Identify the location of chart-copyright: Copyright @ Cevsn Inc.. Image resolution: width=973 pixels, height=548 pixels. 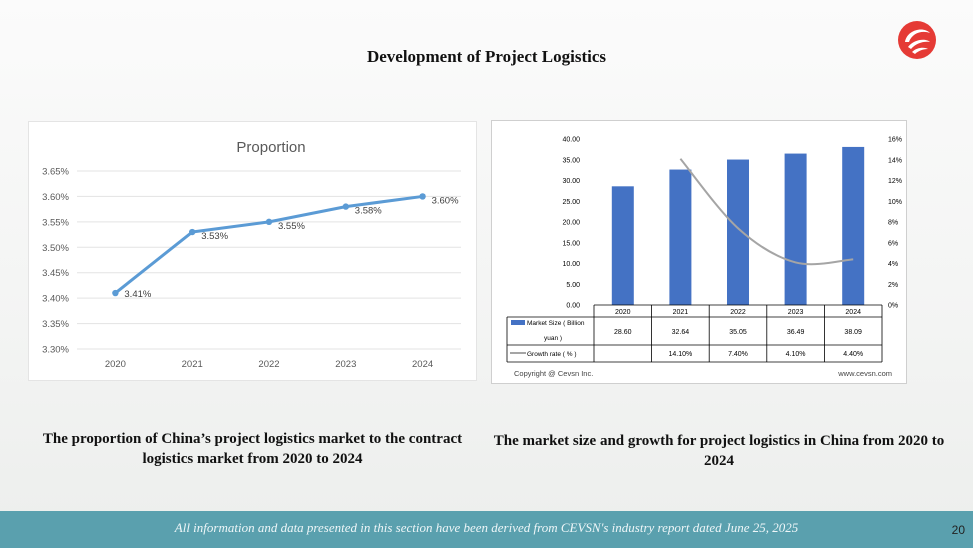
(553, 373).